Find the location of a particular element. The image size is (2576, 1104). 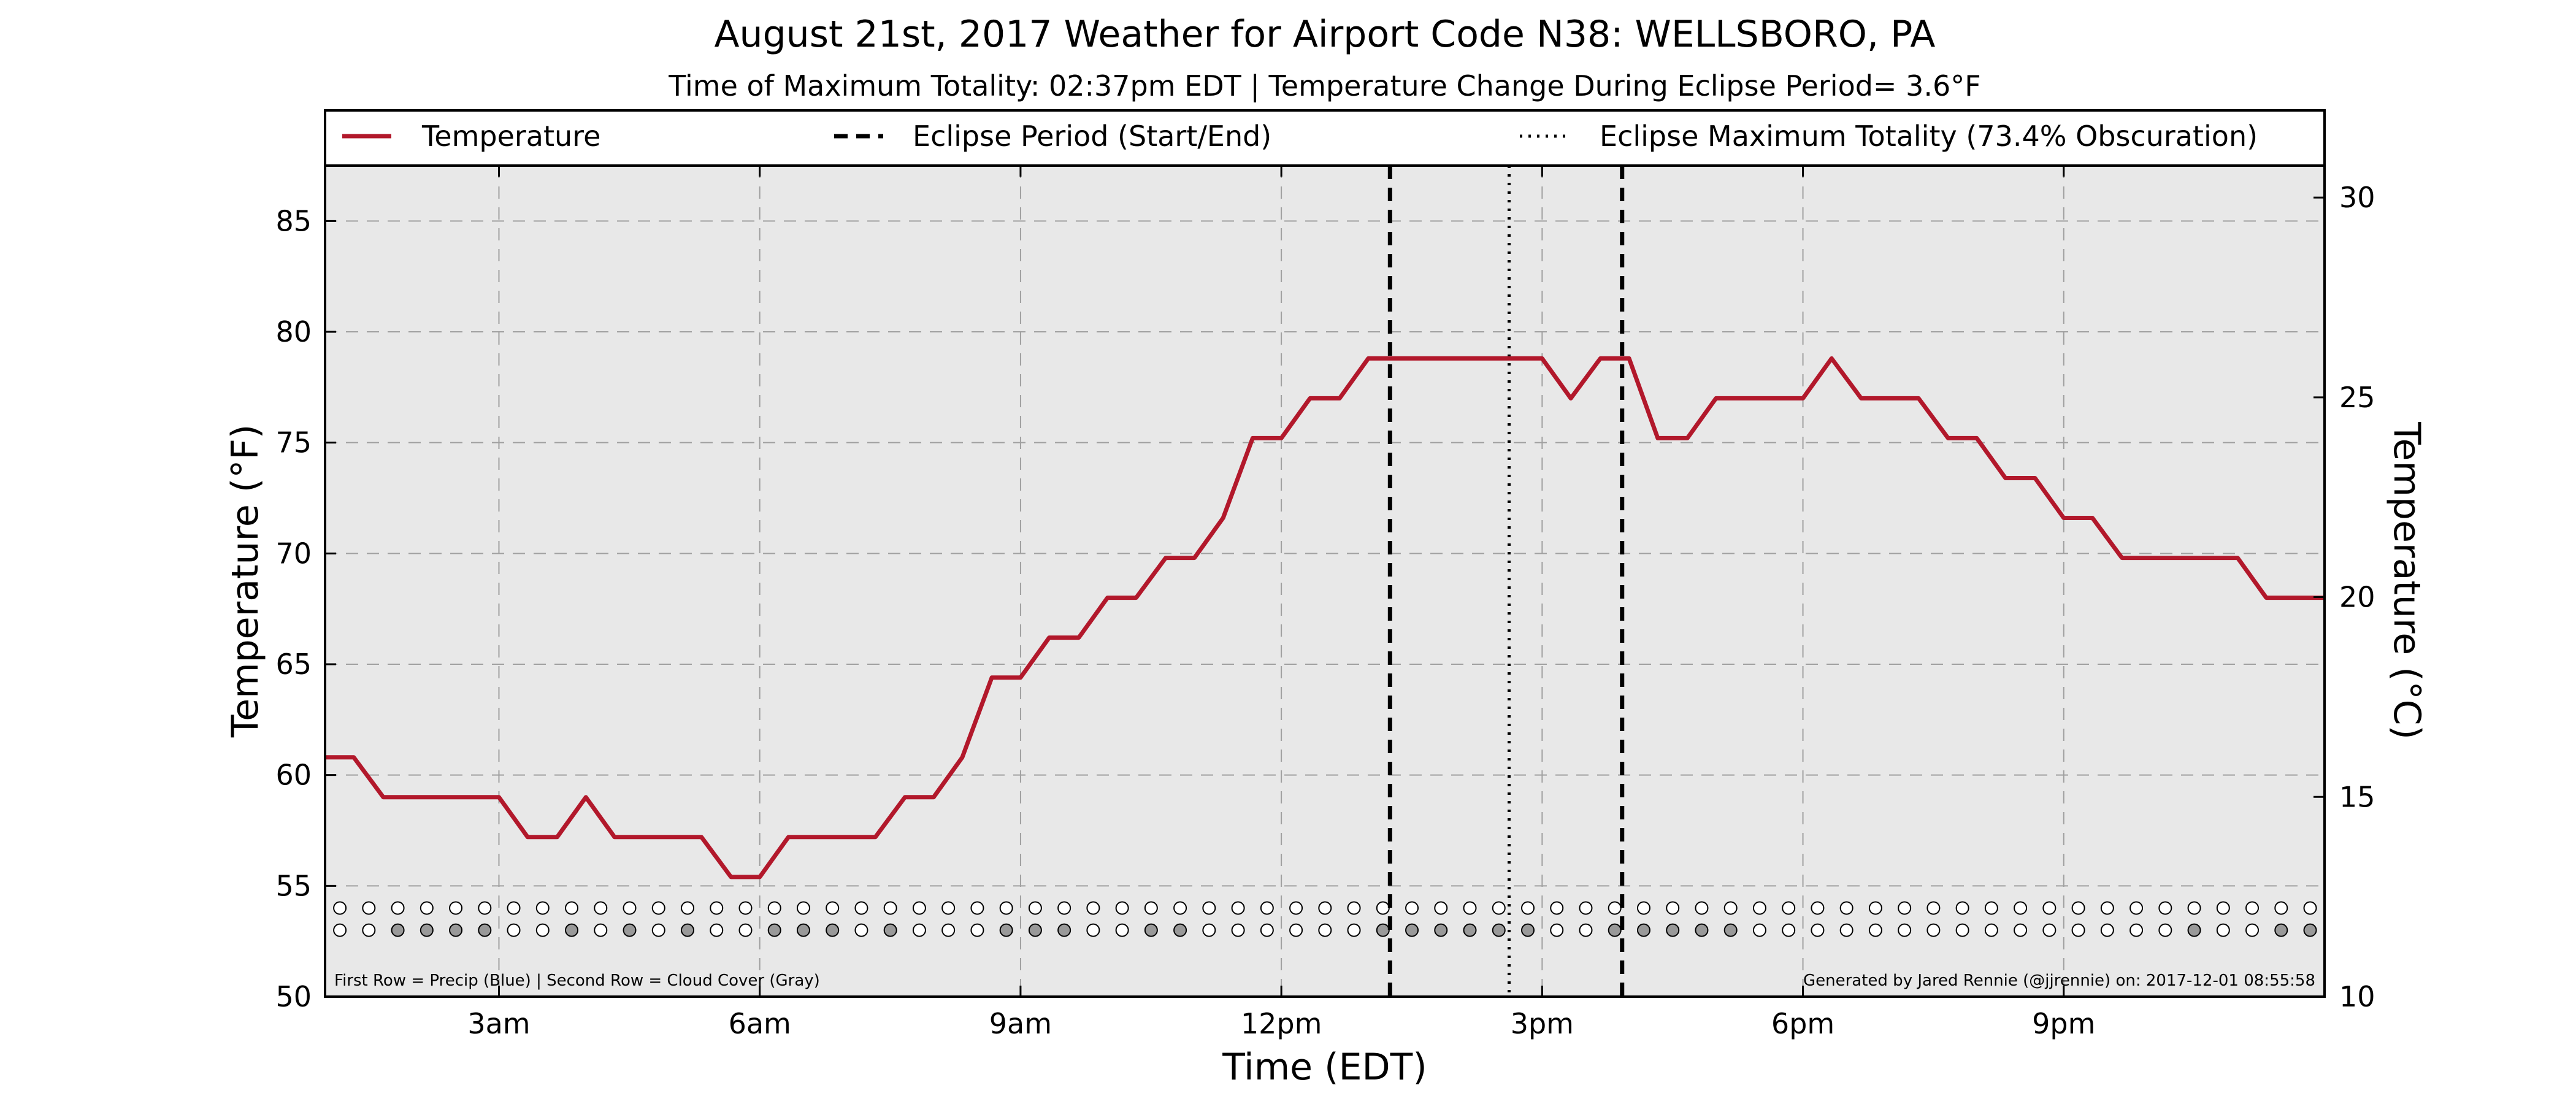

x-tick-label: 3am is located at coordinates (498, 1023).